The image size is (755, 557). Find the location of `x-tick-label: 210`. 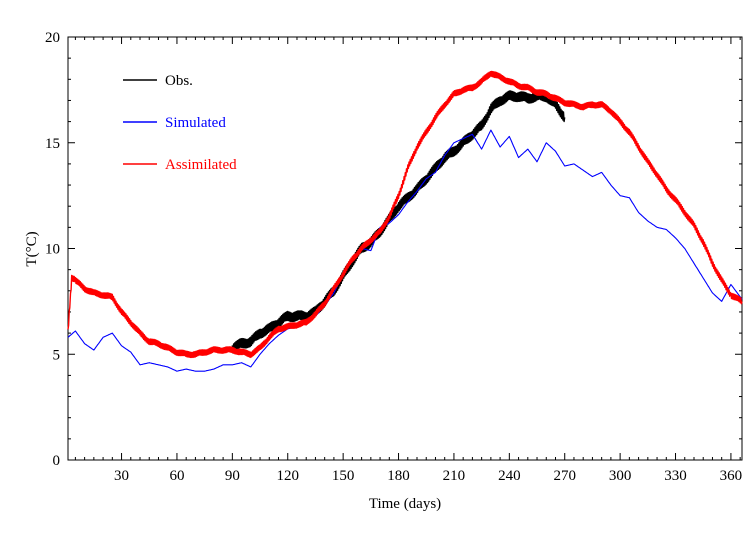

x-tick-label: 210 is located at coordinates (454, 476).